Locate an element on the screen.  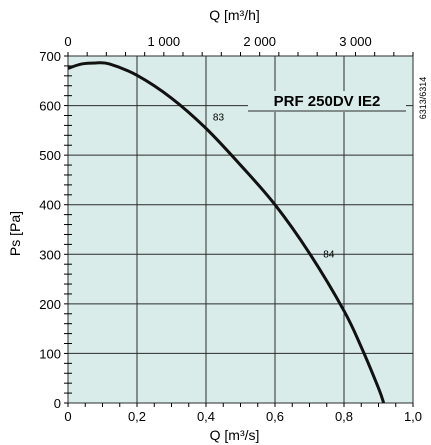
x2-tick-label-1: 1 000 is located at coordinates (164, 41).